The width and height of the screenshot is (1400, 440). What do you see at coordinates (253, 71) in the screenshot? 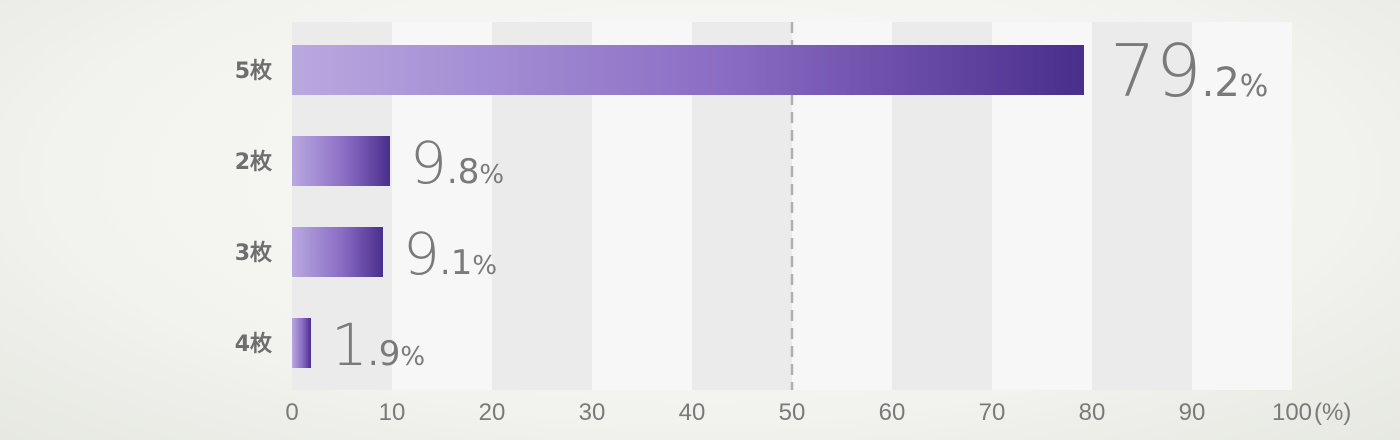
I see `category-label: 5枚` at bounding box center [253, 71].